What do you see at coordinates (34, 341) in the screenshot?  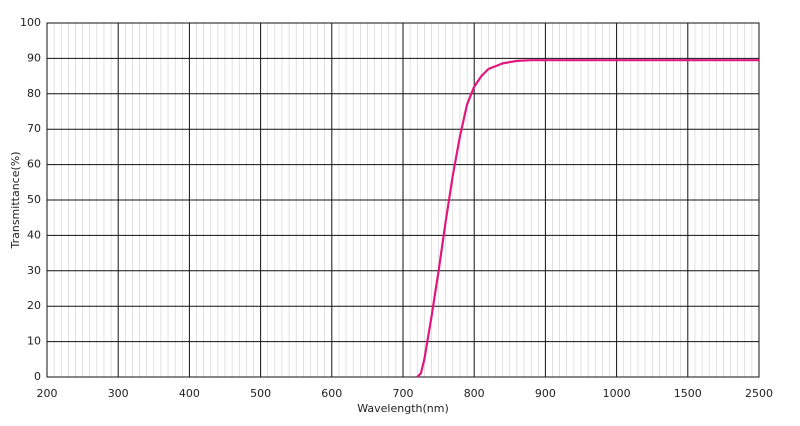 I see `y-tick-label: 10` at bounding box center [34, 341].